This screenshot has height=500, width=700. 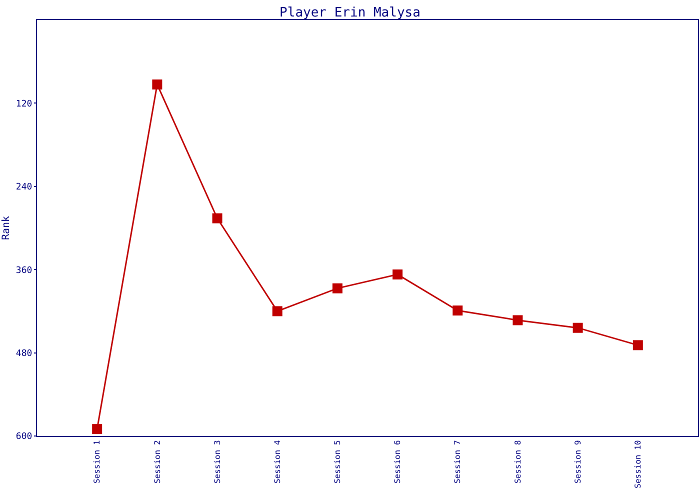 I want to click on x-tick-label: Session 10, so click(x=638, y=464).